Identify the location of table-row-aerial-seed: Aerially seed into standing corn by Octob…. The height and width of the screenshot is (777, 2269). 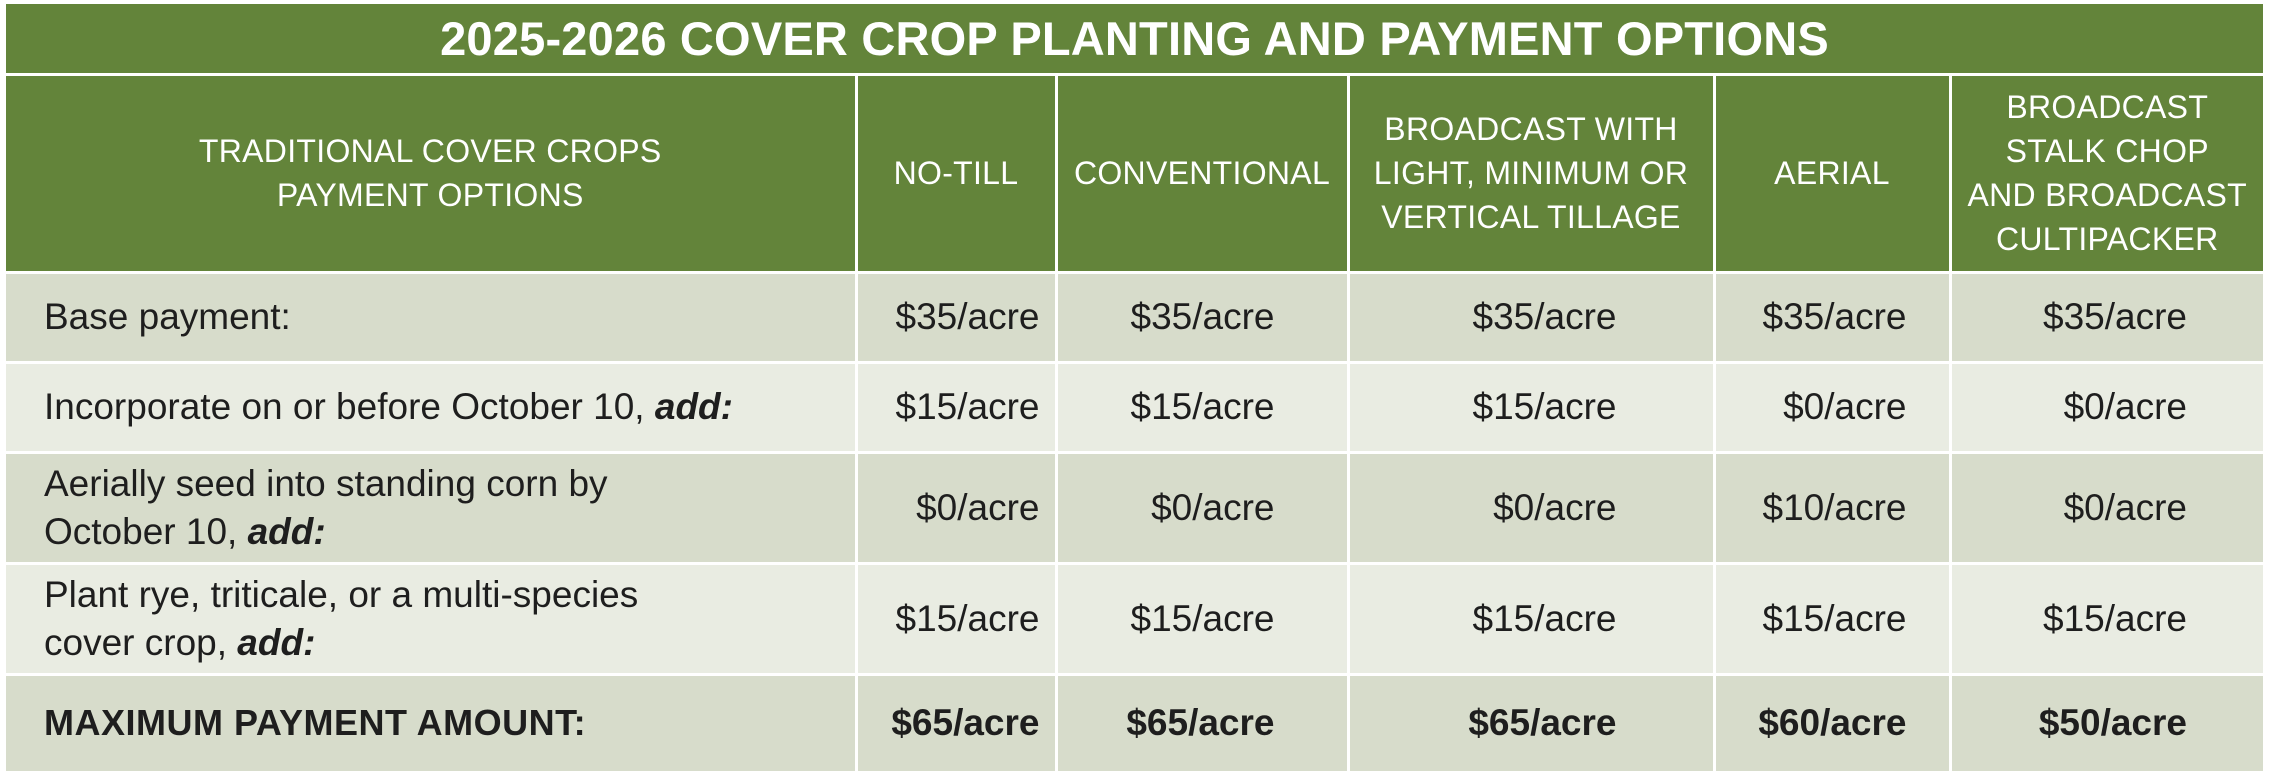
(1134, 507).